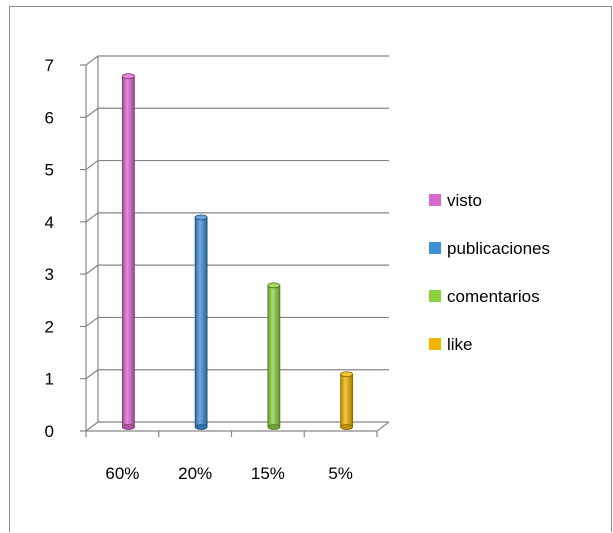  Describe the element at coordinates (49, 248) in the screenshot. I see `y-axis-tick-labels: 0 1 2 3 4 5 6 7` at that location.